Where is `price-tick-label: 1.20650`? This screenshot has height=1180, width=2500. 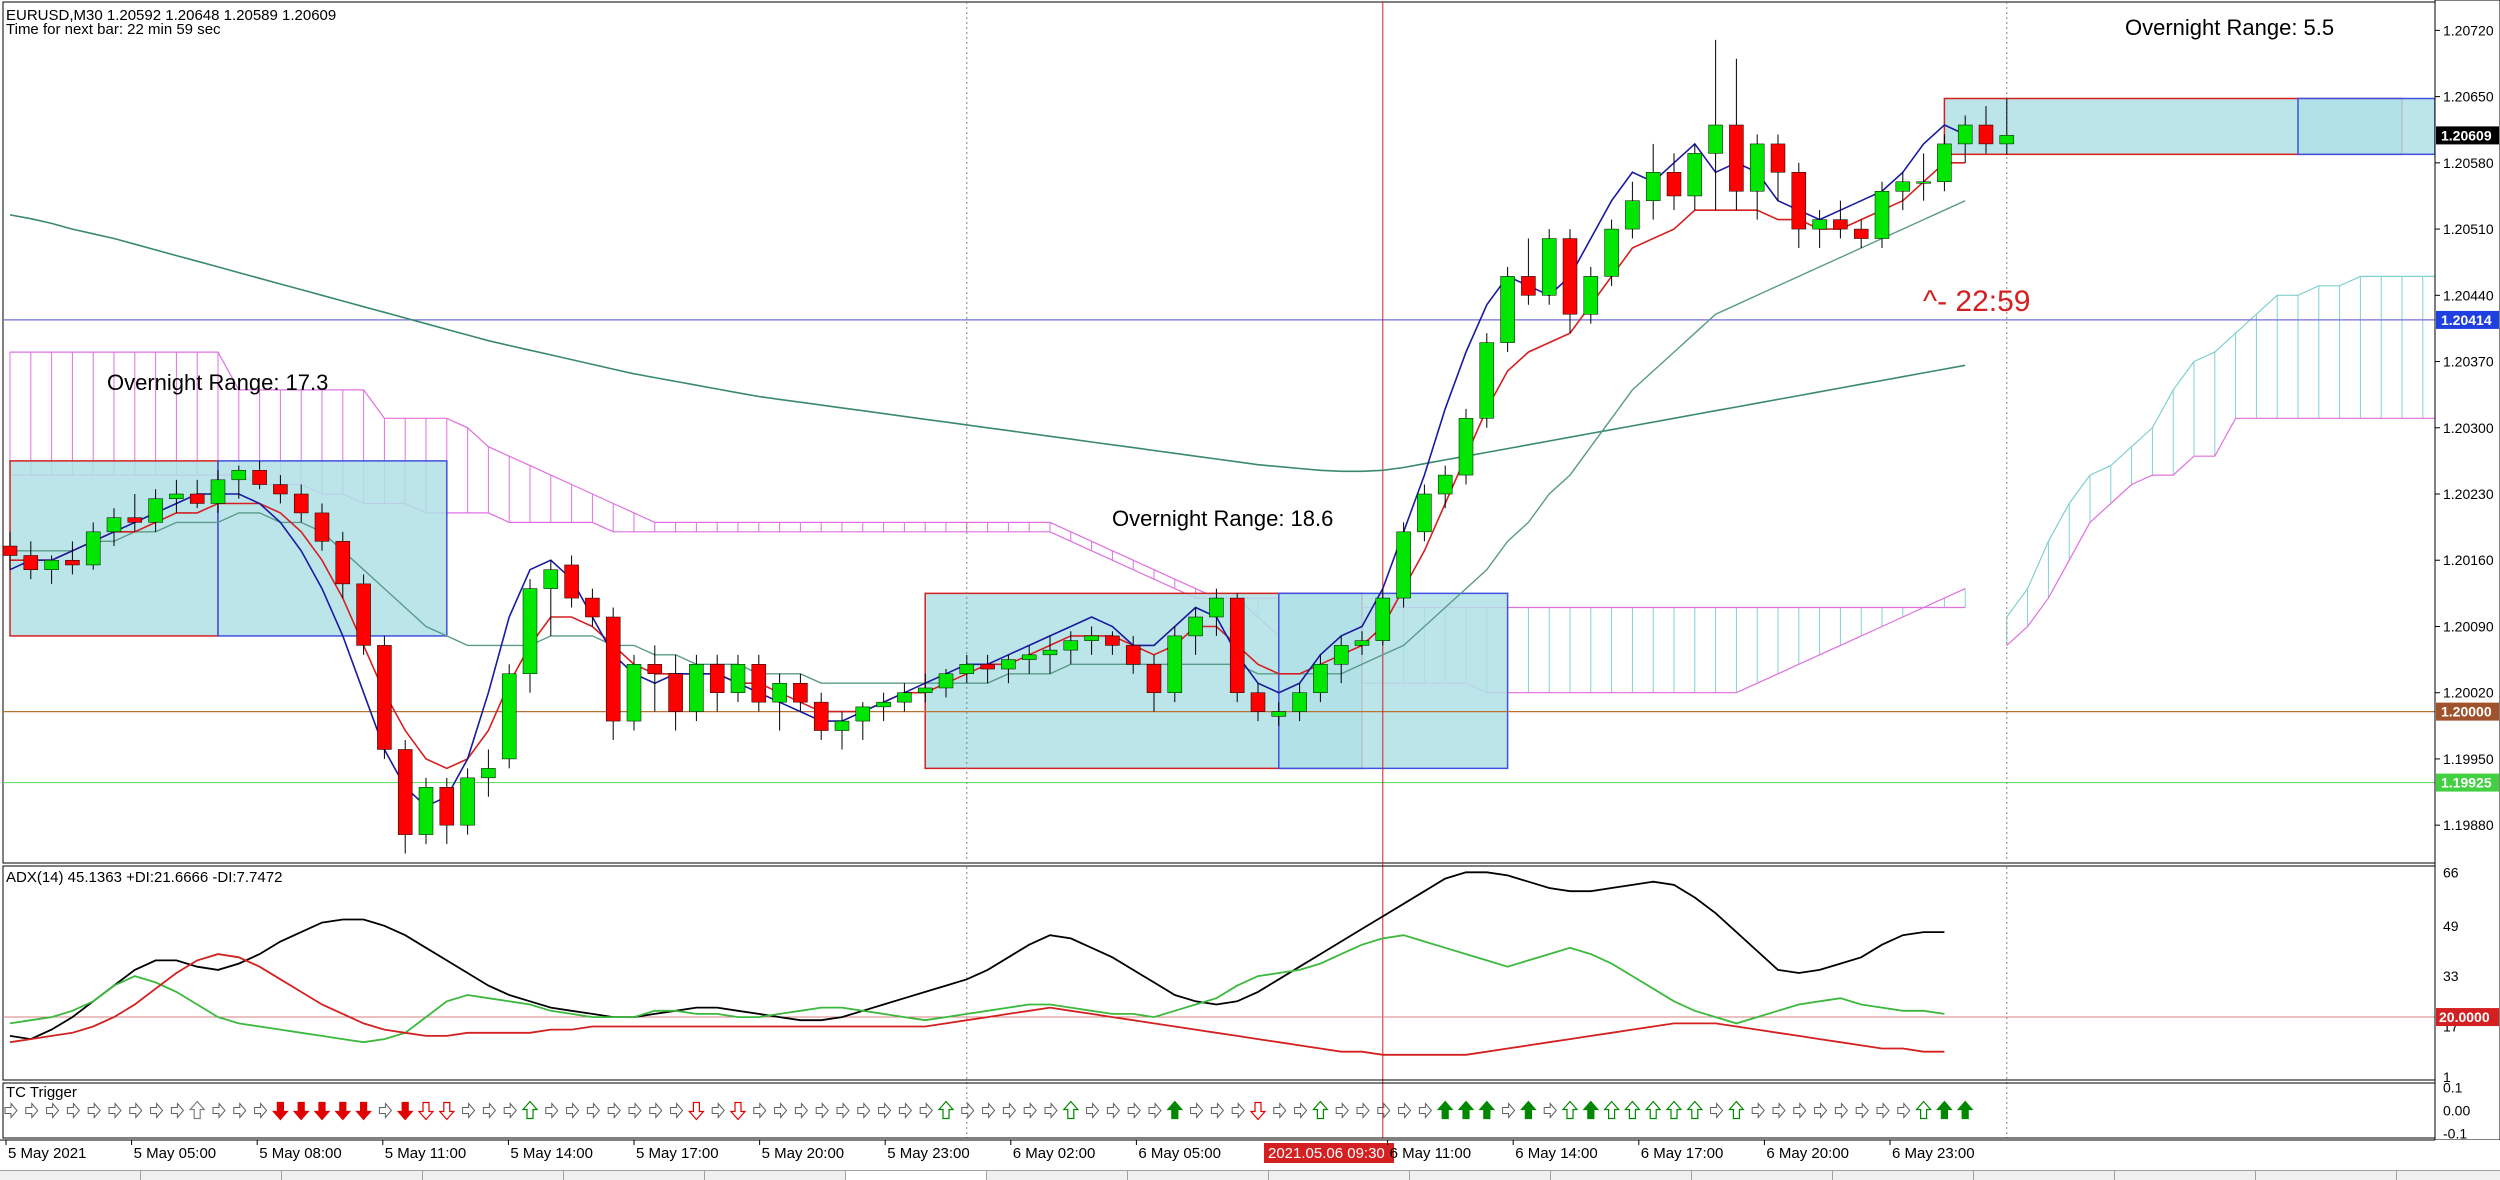 price-tick-label: 1.20650 is located at coordinates (2468, 97).